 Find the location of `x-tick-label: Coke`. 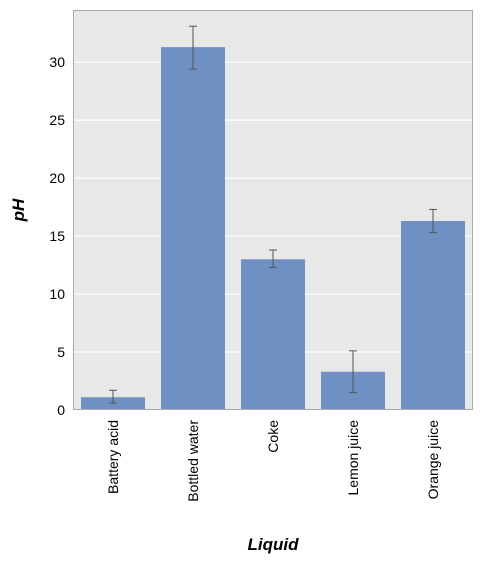

x-tick-label: Coke is located at coordinates (273, 436).